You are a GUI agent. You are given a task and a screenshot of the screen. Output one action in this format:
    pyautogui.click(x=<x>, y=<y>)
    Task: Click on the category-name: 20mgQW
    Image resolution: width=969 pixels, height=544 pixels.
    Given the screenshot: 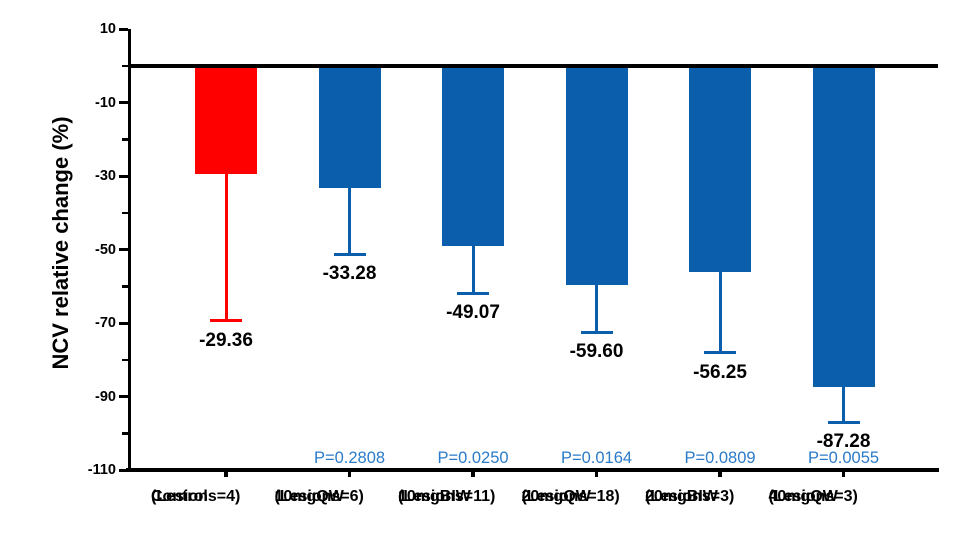 What is the action you would take?
    pyautogui.click(x=556, y=496)
    